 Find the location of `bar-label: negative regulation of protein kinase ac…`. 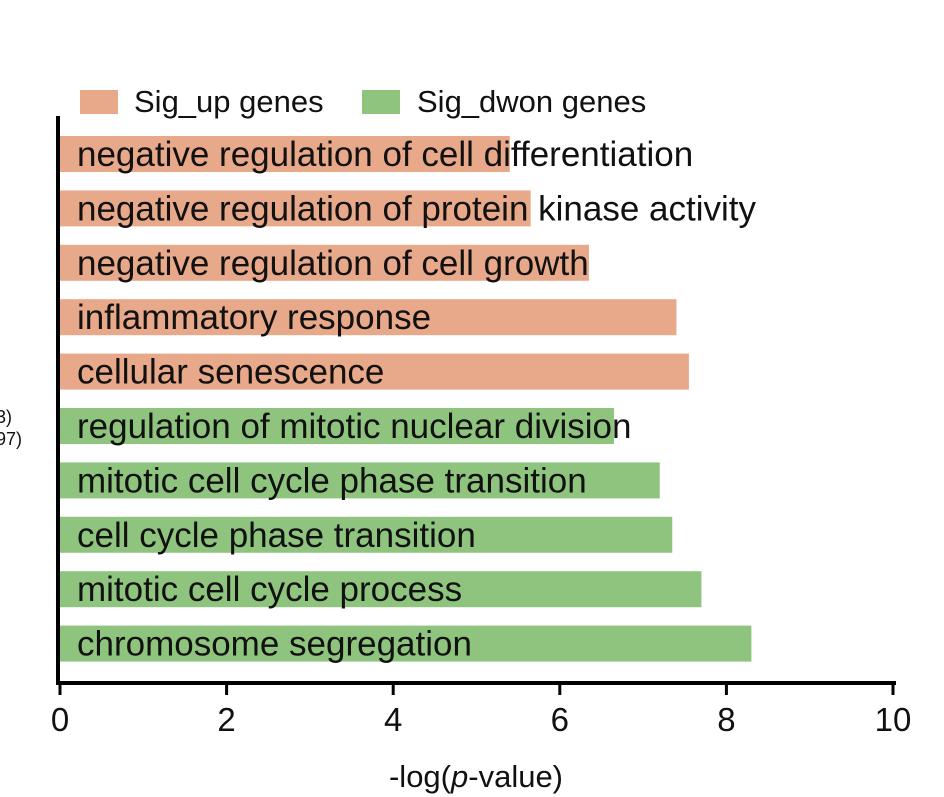

bar-label: negative regulation of protein kinase ac… is located at coordinates (417, 208).